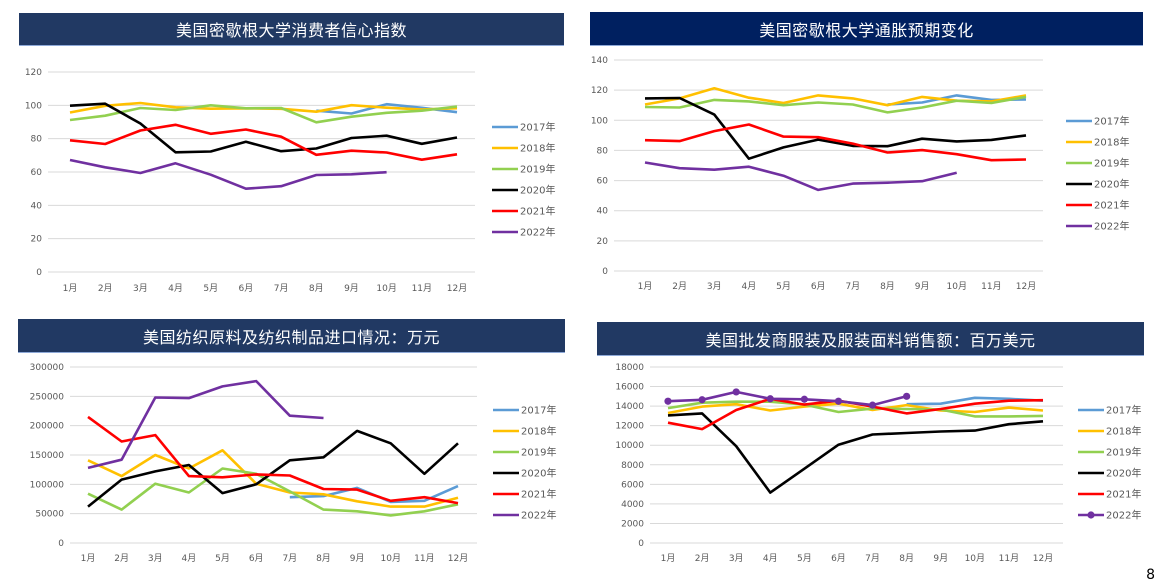 Image resolution: width=1157 pixels, height=583 pixels. Describe the element at coordinates (1111, 163) in the screenshot. I see `c2-legend-label: 2019年` at that location.